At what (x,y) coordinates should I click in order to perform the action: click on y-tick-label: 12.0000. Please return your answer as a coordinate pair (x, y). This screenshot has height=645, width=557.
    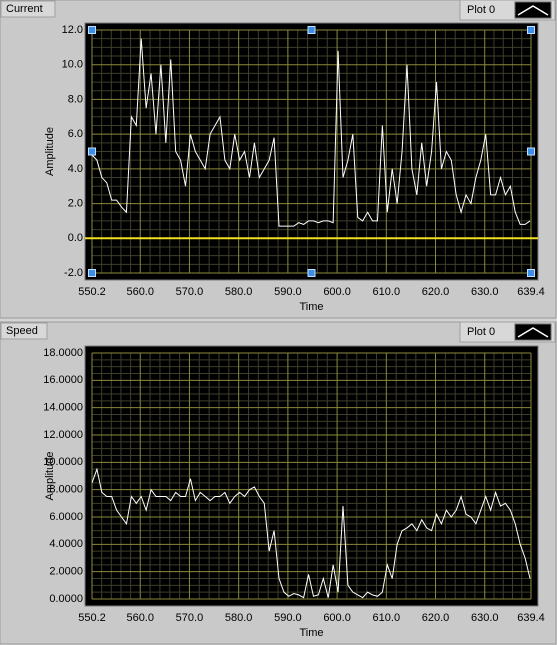
    Looking at the image, I should click on (63, 435).